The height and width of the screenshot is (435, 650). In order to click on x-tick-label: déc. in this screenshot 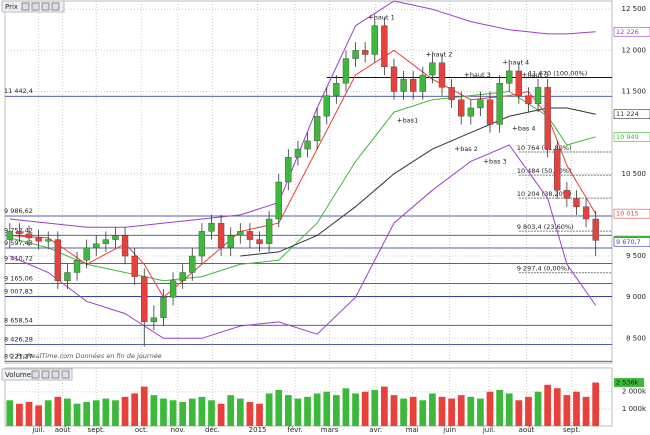, I will do `click(212, 430)`.